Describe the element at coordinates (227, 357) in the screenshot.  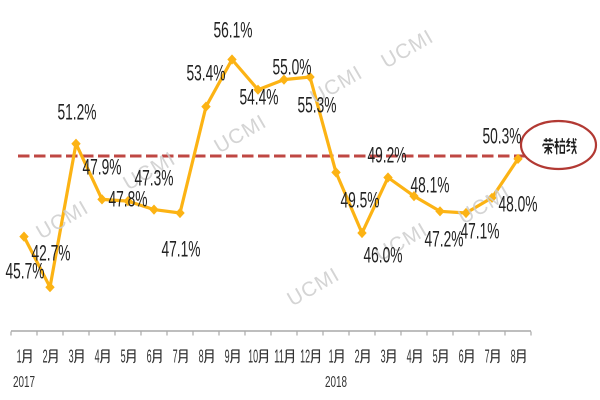
I see `svg-text: 9` at that location.